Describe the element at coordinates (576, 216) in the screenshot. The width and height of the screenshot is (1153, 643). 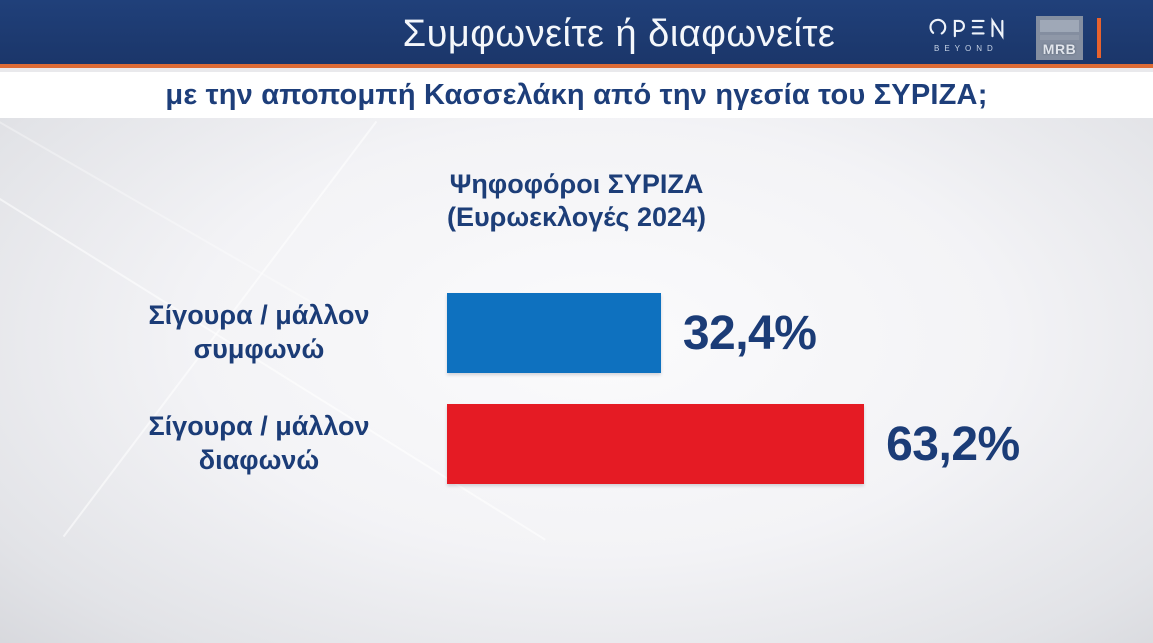
I see `chart-title-line2: (Ευρωεκλογές 2024)` at that location.